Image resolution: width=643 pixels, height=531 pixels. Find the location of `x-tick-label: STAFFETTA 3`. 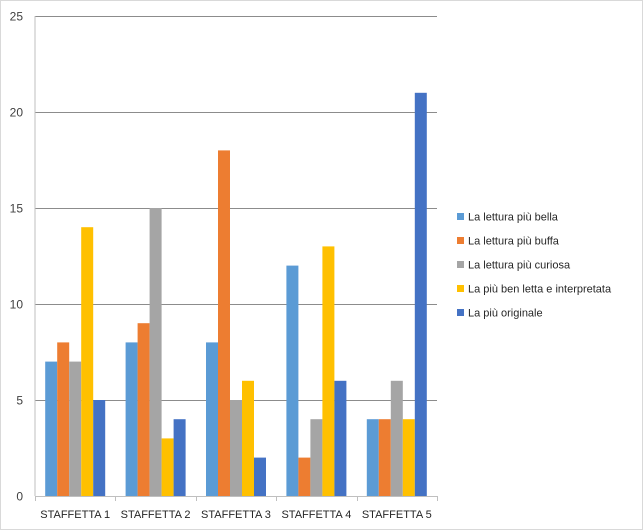

x-tick-label: STAFFETTA 3 is located at coordinates (236, 515).